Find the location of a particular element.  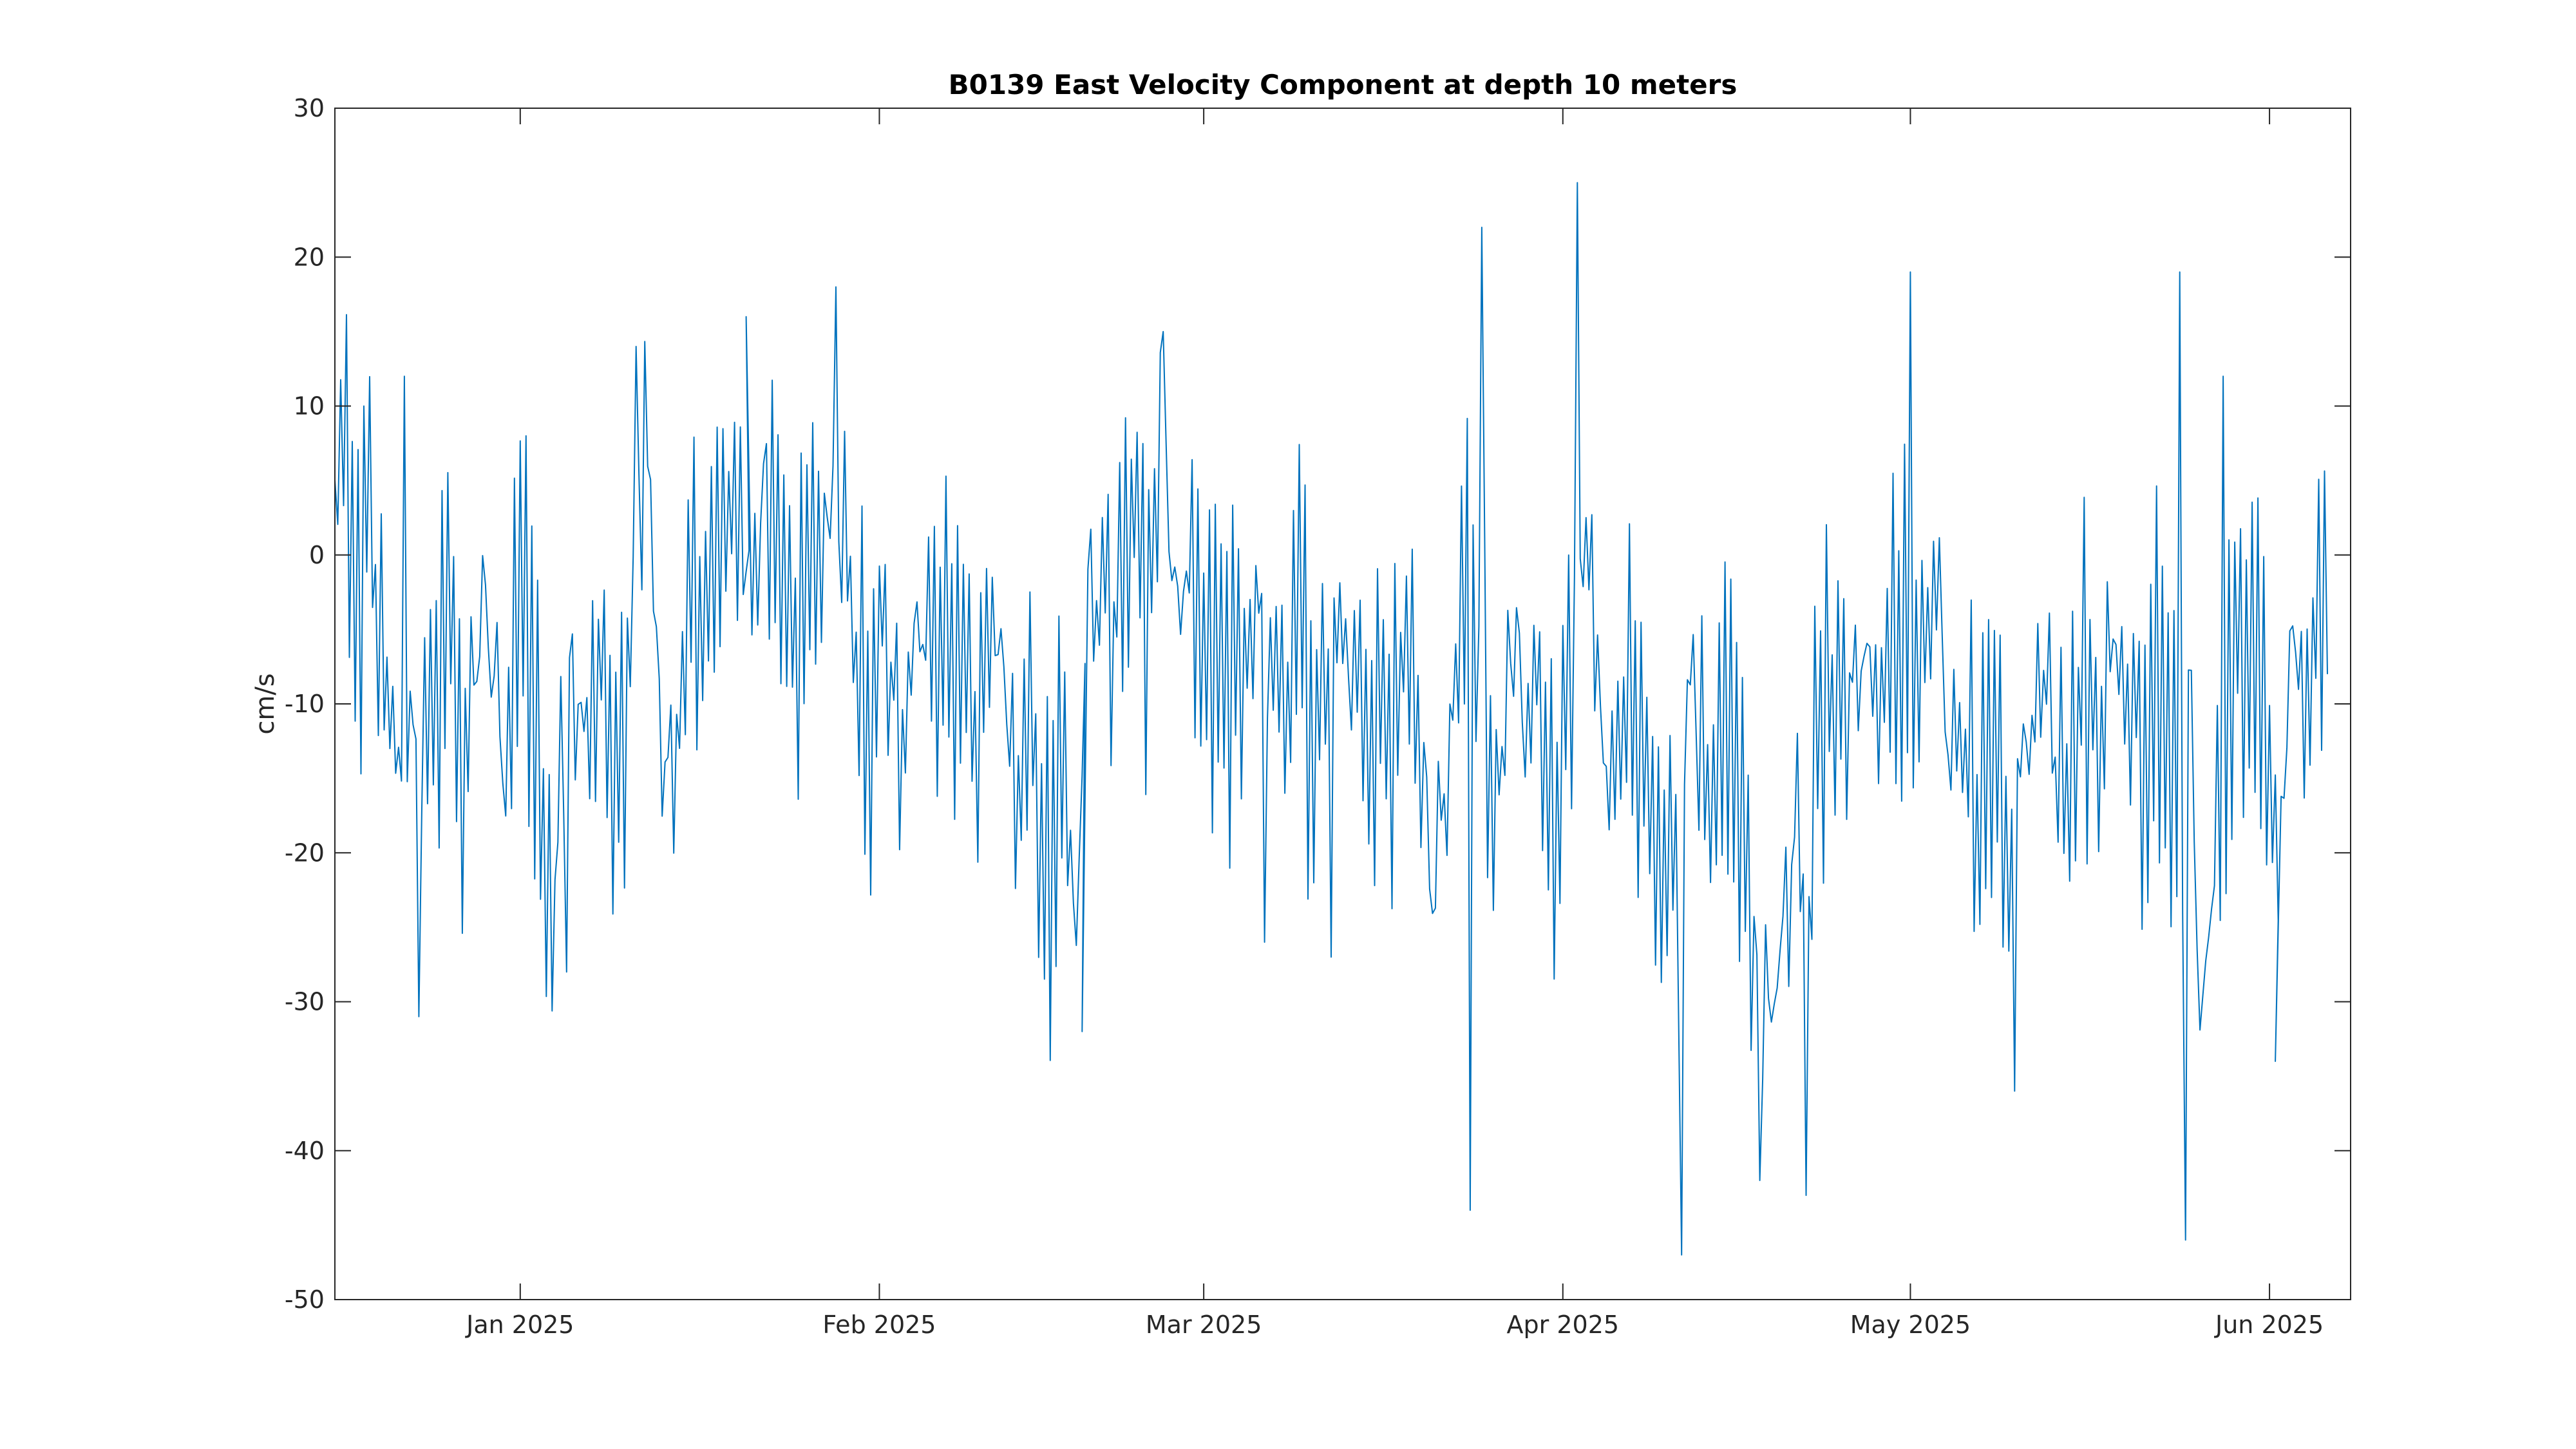

y-axis-label: cm/s is located at coordinates (265, 703).